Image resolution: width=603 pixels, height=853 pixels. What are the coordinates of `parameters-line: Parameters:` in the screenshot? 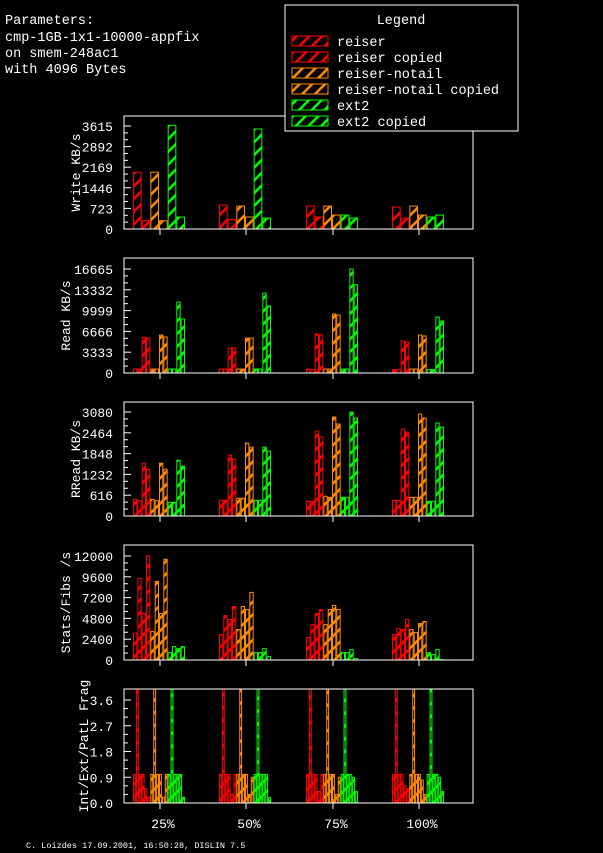 It's located at (49, 21).